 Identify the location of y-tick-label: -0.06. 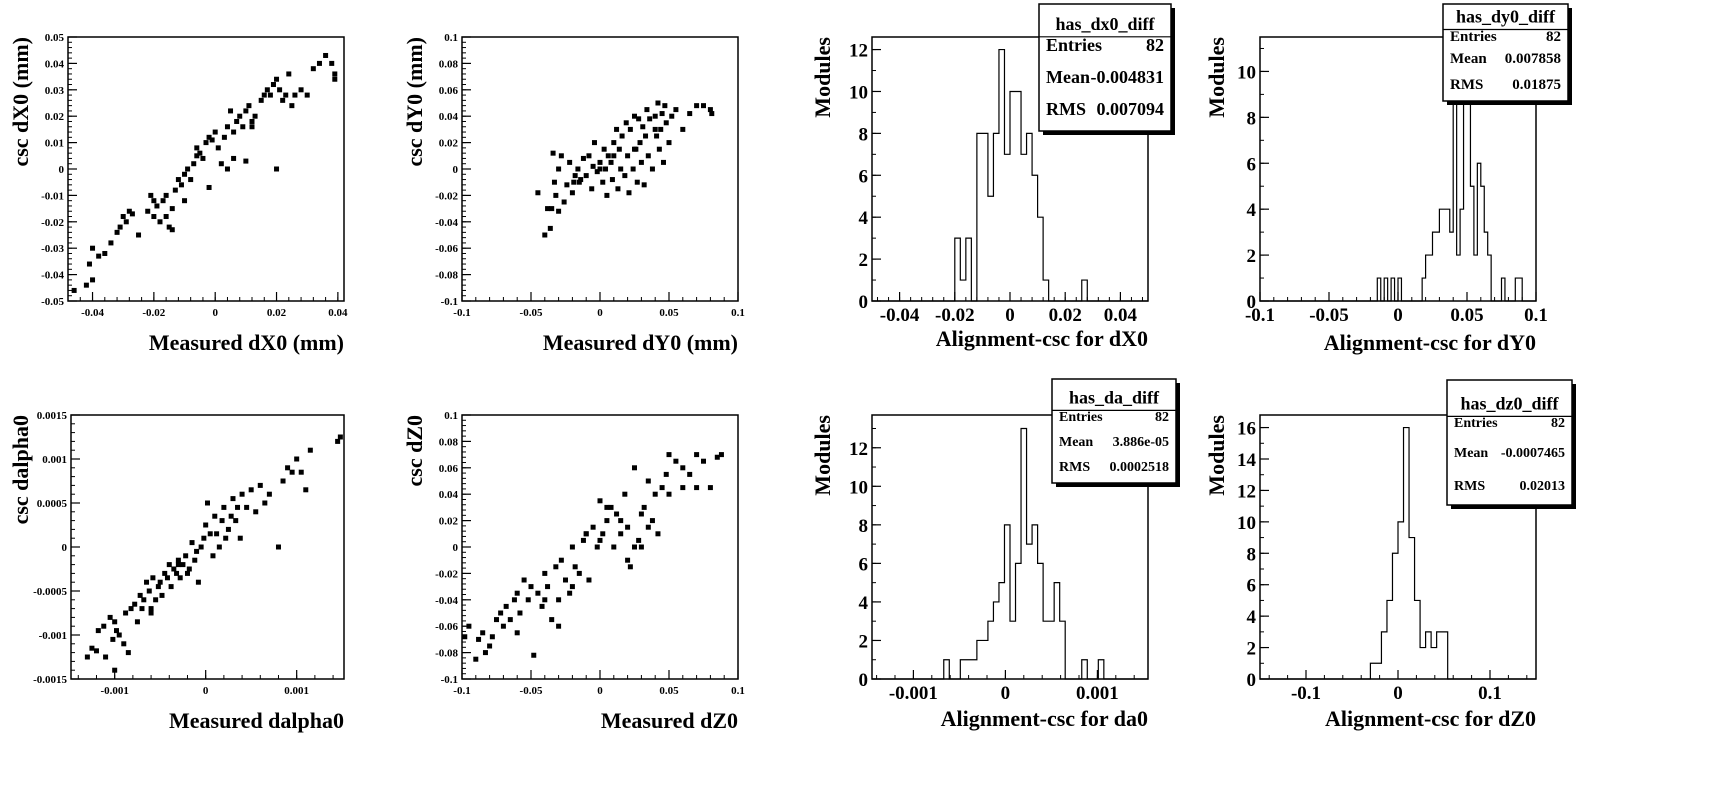
(446, 627).